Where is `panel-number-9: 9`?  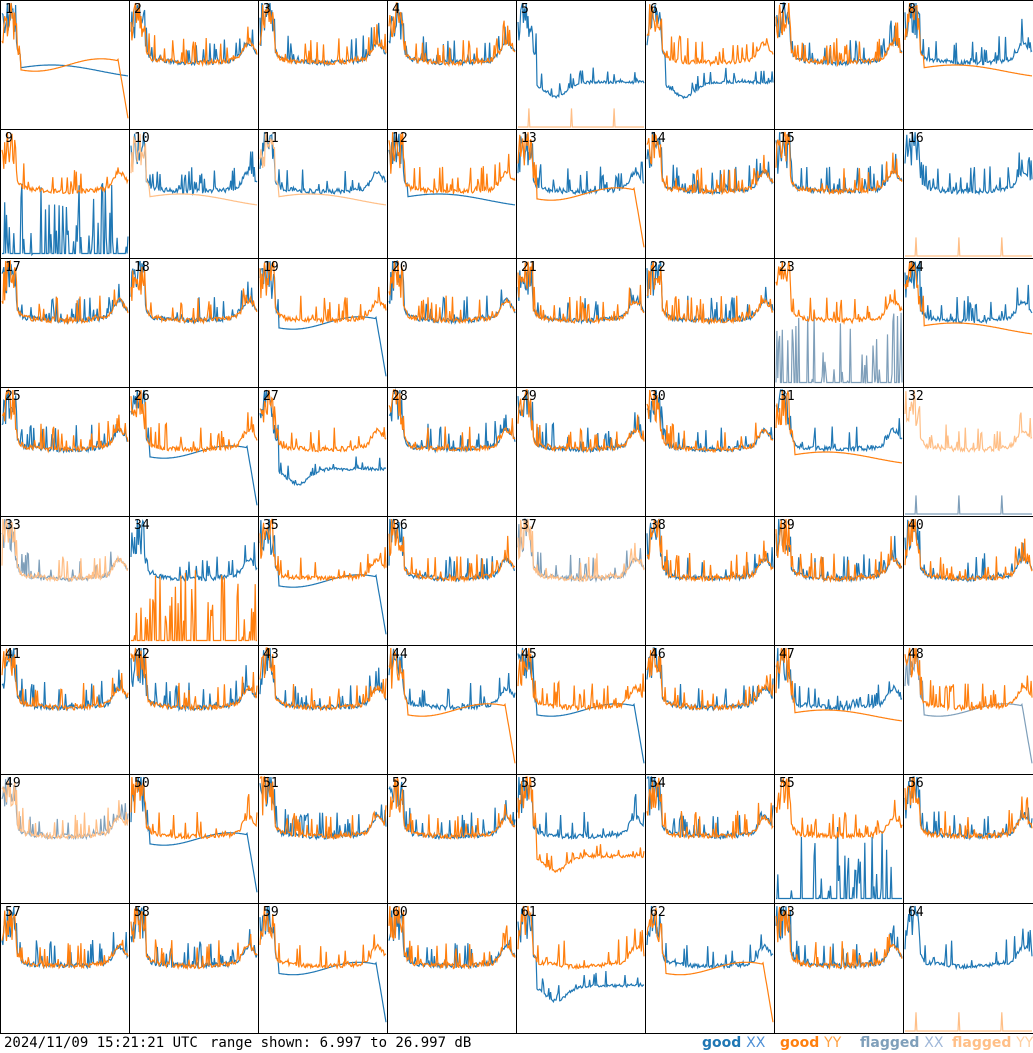 panel-number-9: 9 is located at coordinates (9, 138).